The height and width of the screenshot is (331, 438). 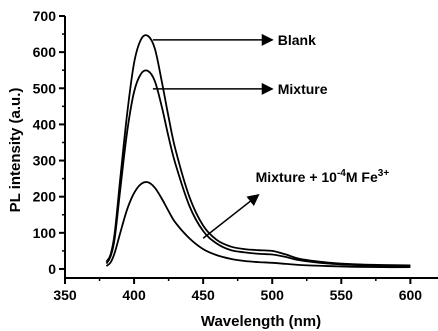 What do you see at coordinates (341, 173) in the screenshot?
I see `fe-annotation-sup1: -4` at bounding box center [341, 173].